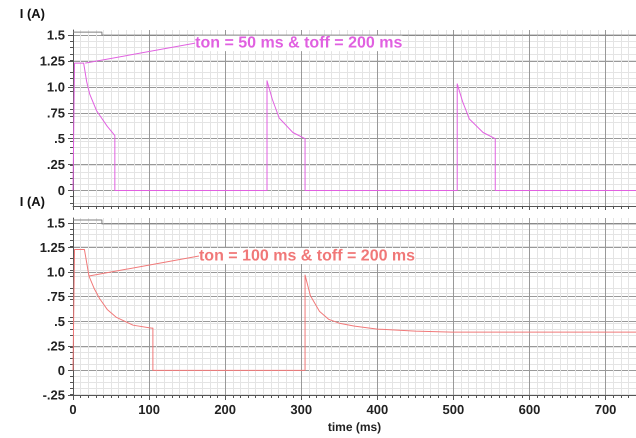  What do you see at coordinates (453, 409) in the screenshot?
I see `x-tick-label: 500` at bounding box center [453, 409].